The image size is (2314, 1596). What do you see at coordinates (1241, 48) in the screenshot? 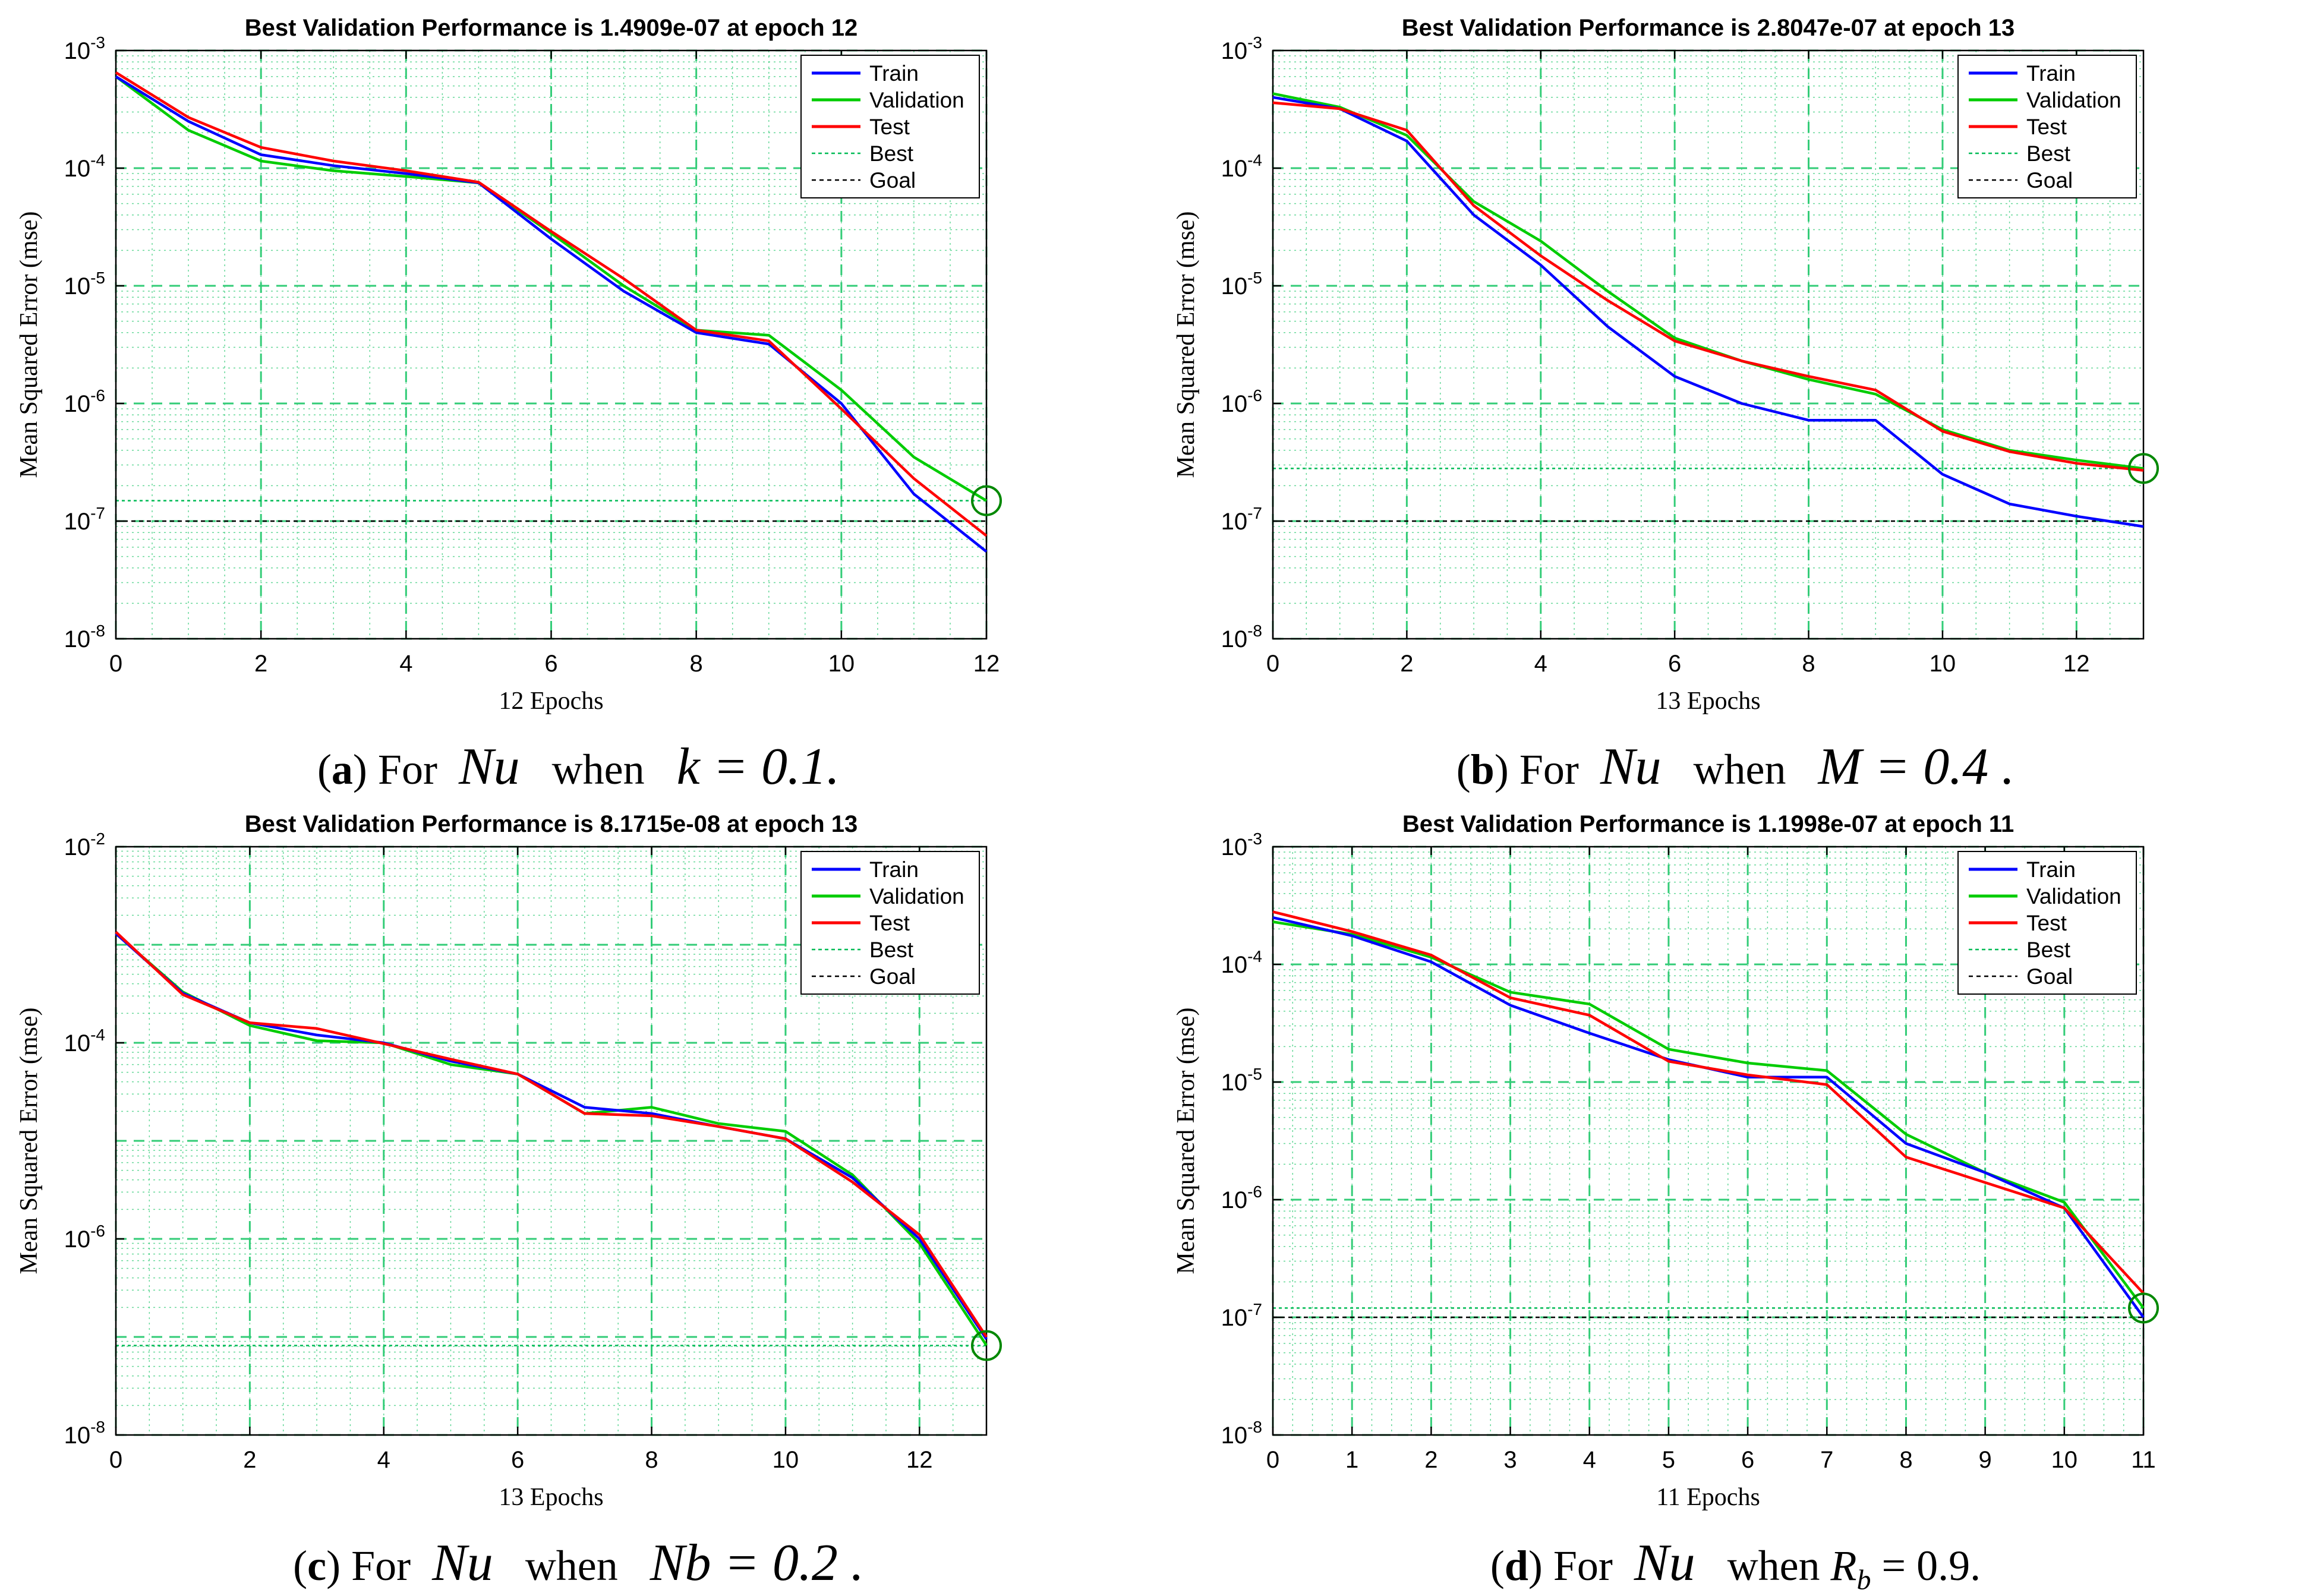
I see `y-tick-label: 10⁻³` at bounding box center [1241, 48].